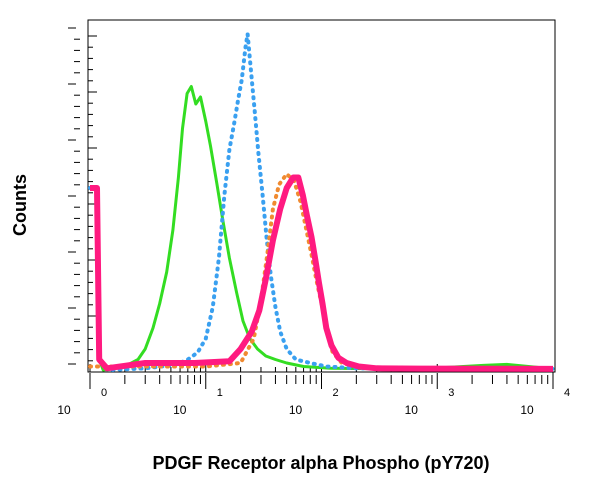 The height and width of the screenshot is (488, 600). Describe the element at coordinates (20, 205) in the screenshot. I see `y-axis-label: Counts` at that location.